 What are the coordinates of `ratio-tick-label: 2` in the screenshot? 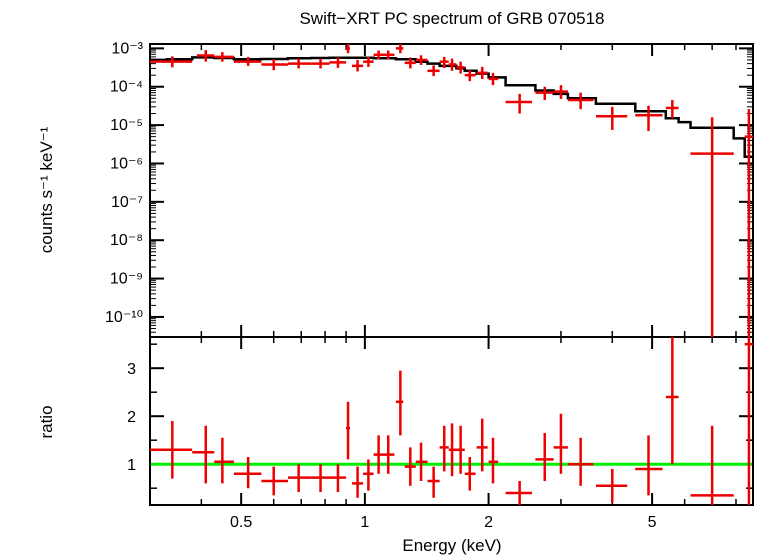 It's located at (131, 417).